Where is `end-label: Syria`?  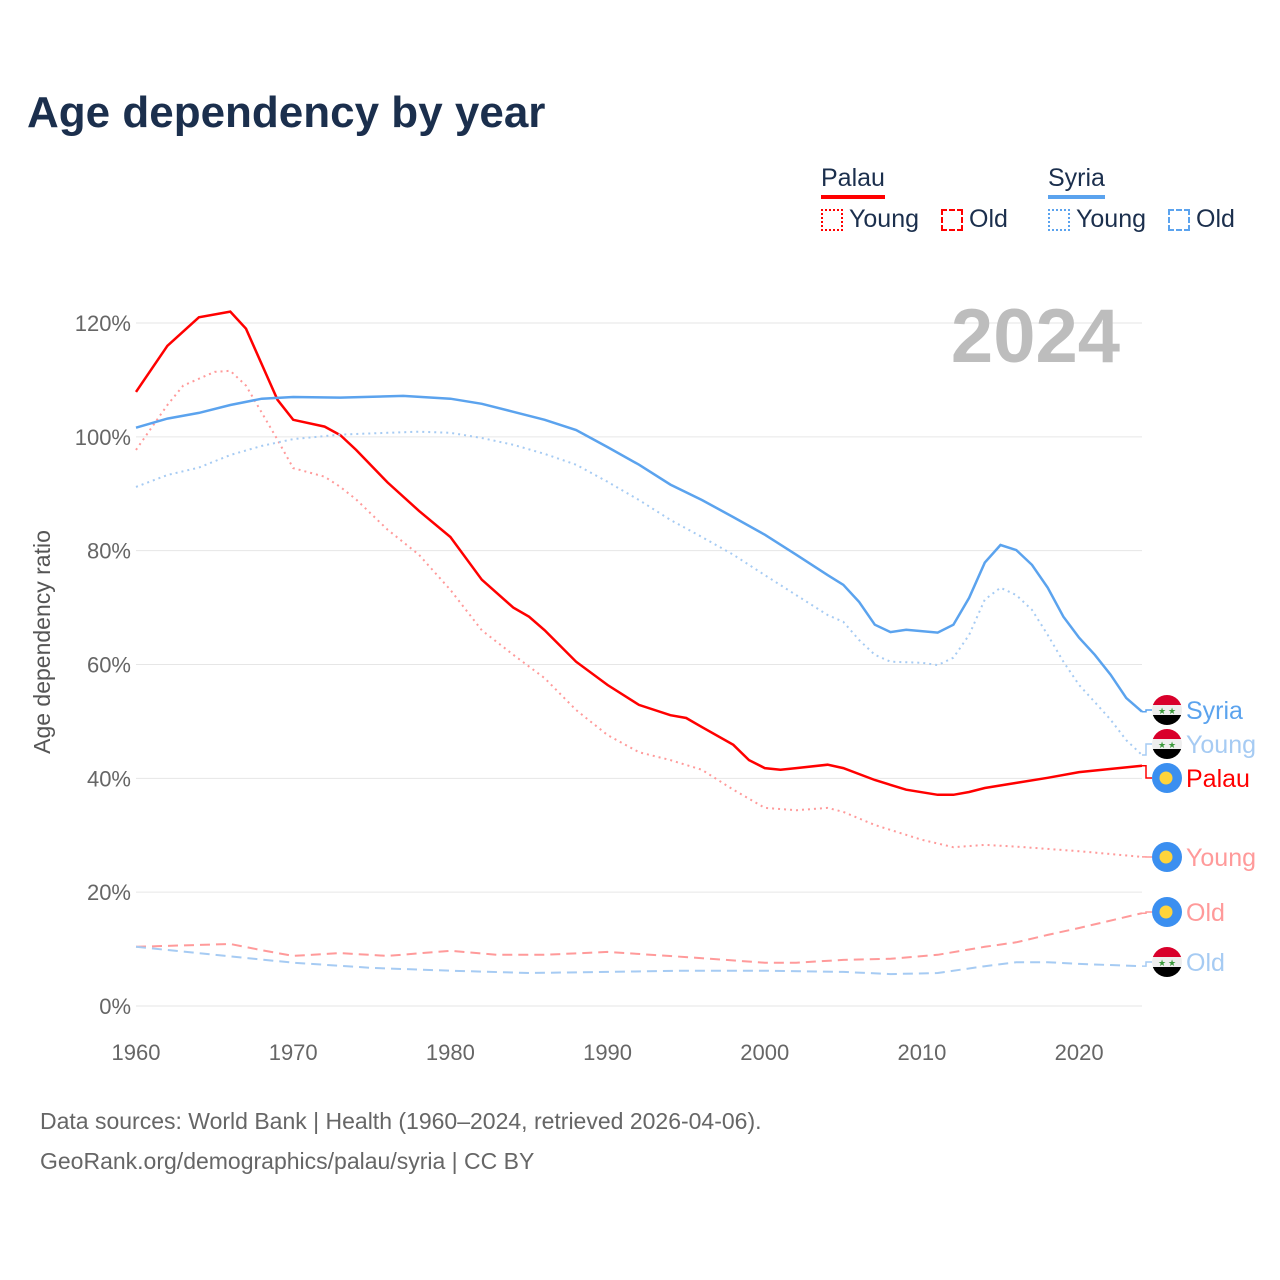 end-label: Syria is located at coordinates (1214, 711).